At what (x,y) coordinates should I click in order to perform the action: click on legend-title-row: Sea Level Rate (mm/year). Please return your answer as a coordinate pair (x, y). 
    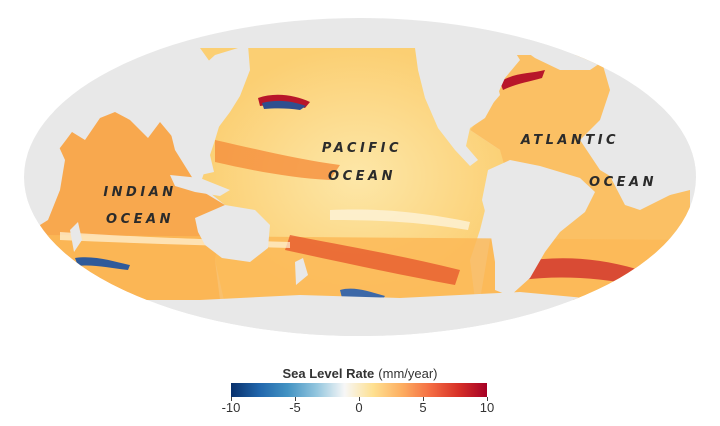
    Looking at the image, I should click on (360, 373).